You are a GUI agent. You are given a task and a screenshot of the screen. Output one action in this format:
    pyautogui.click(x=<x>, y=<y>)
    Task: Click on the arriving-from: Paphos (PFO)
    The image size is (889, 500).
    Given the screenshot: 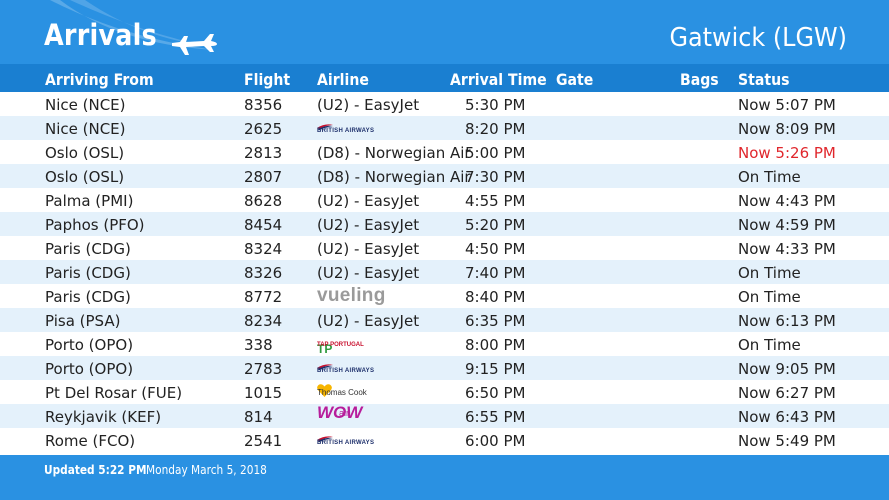 What is the action you would take?
    pyautogui.click(x=95, y=225)
    